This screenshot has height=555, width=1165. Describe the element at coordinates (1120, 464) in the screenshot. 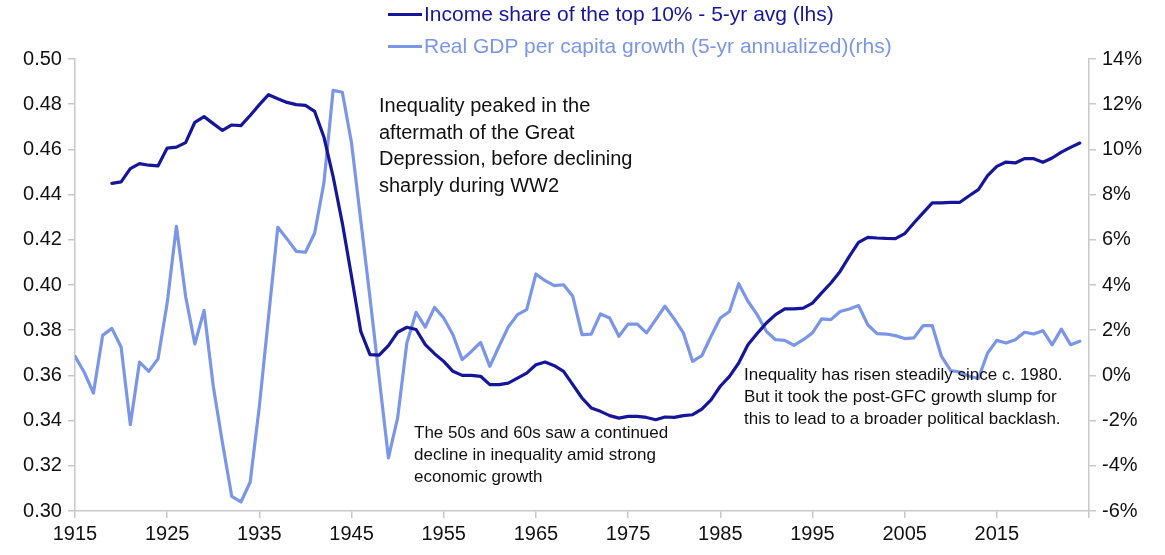

I see `y2-tick-label: -4%` at that location.